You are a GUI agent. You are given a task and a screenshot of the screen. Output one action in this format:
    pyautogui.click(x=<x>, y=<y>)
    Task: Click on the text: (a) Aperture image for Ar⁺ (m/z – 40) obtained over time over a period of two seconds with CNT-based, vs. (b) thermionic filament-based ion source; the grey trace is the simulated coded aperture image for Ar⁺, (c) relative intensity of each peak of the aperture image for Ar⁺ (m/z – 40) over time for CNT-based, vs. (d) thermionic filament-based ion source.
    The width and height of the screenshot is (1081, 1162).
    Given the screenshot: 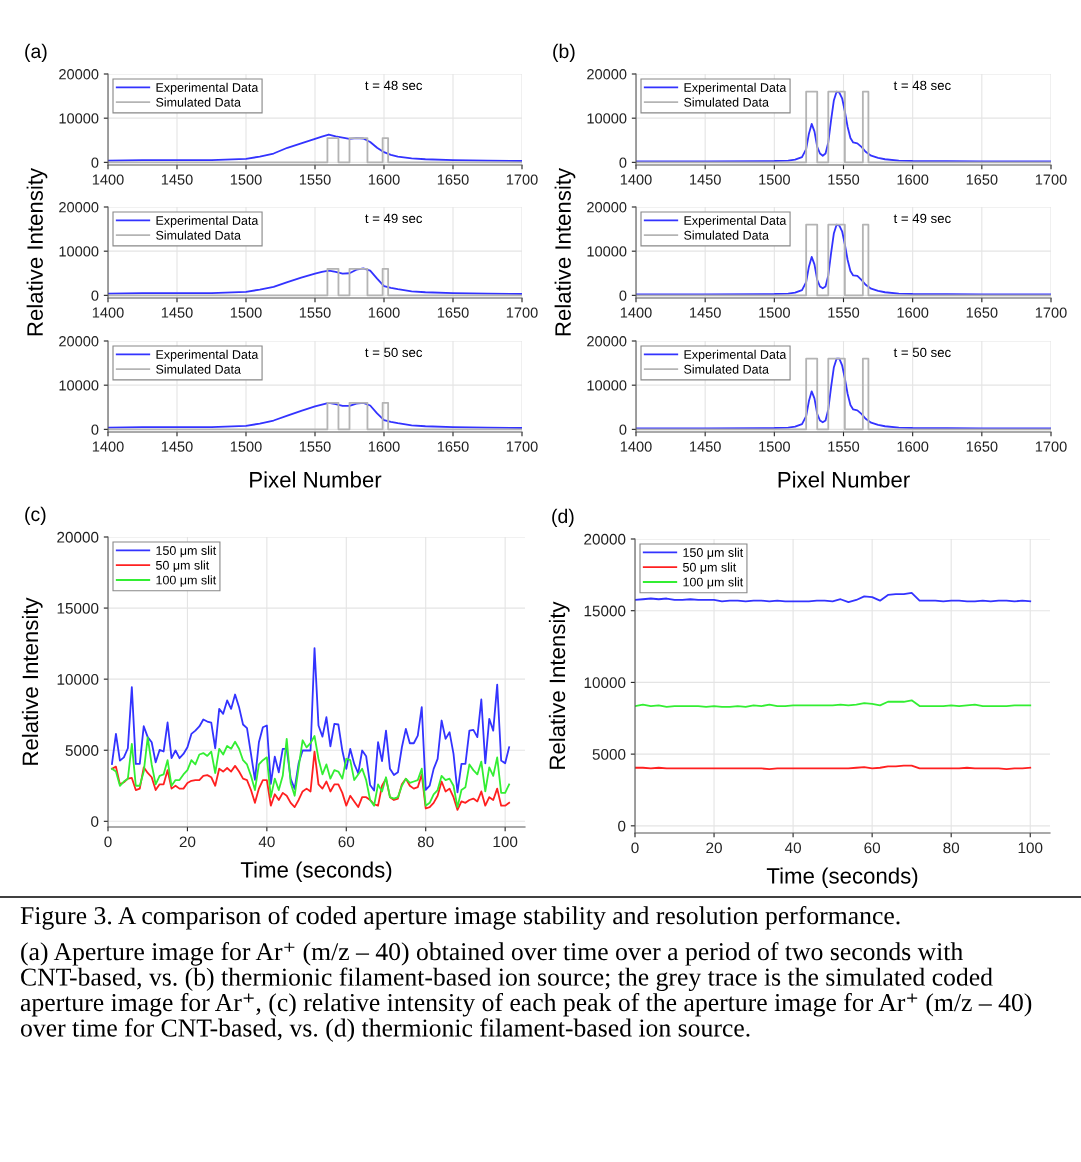 What is the action you would take?
    pyautogui.click(x=526, y=992)
    